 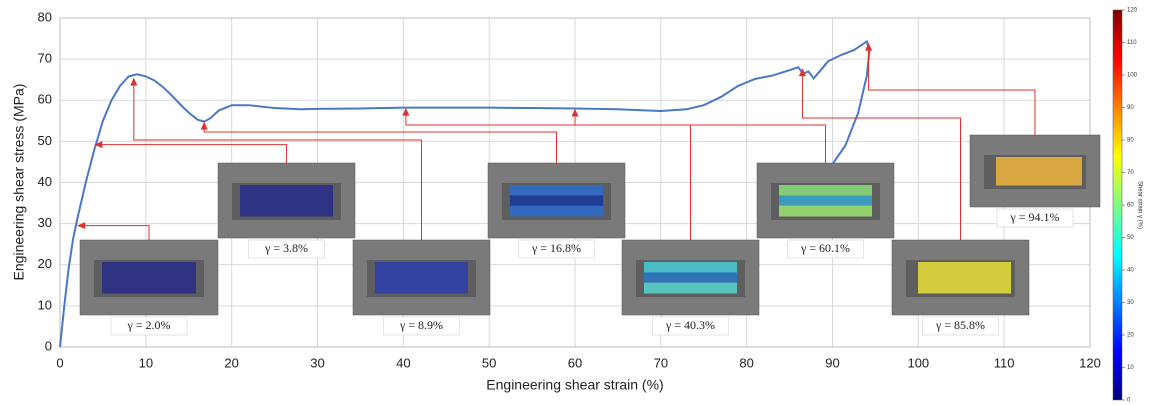 I want to click on annotation: γ = 94.1%, so click(x=983, y=135).